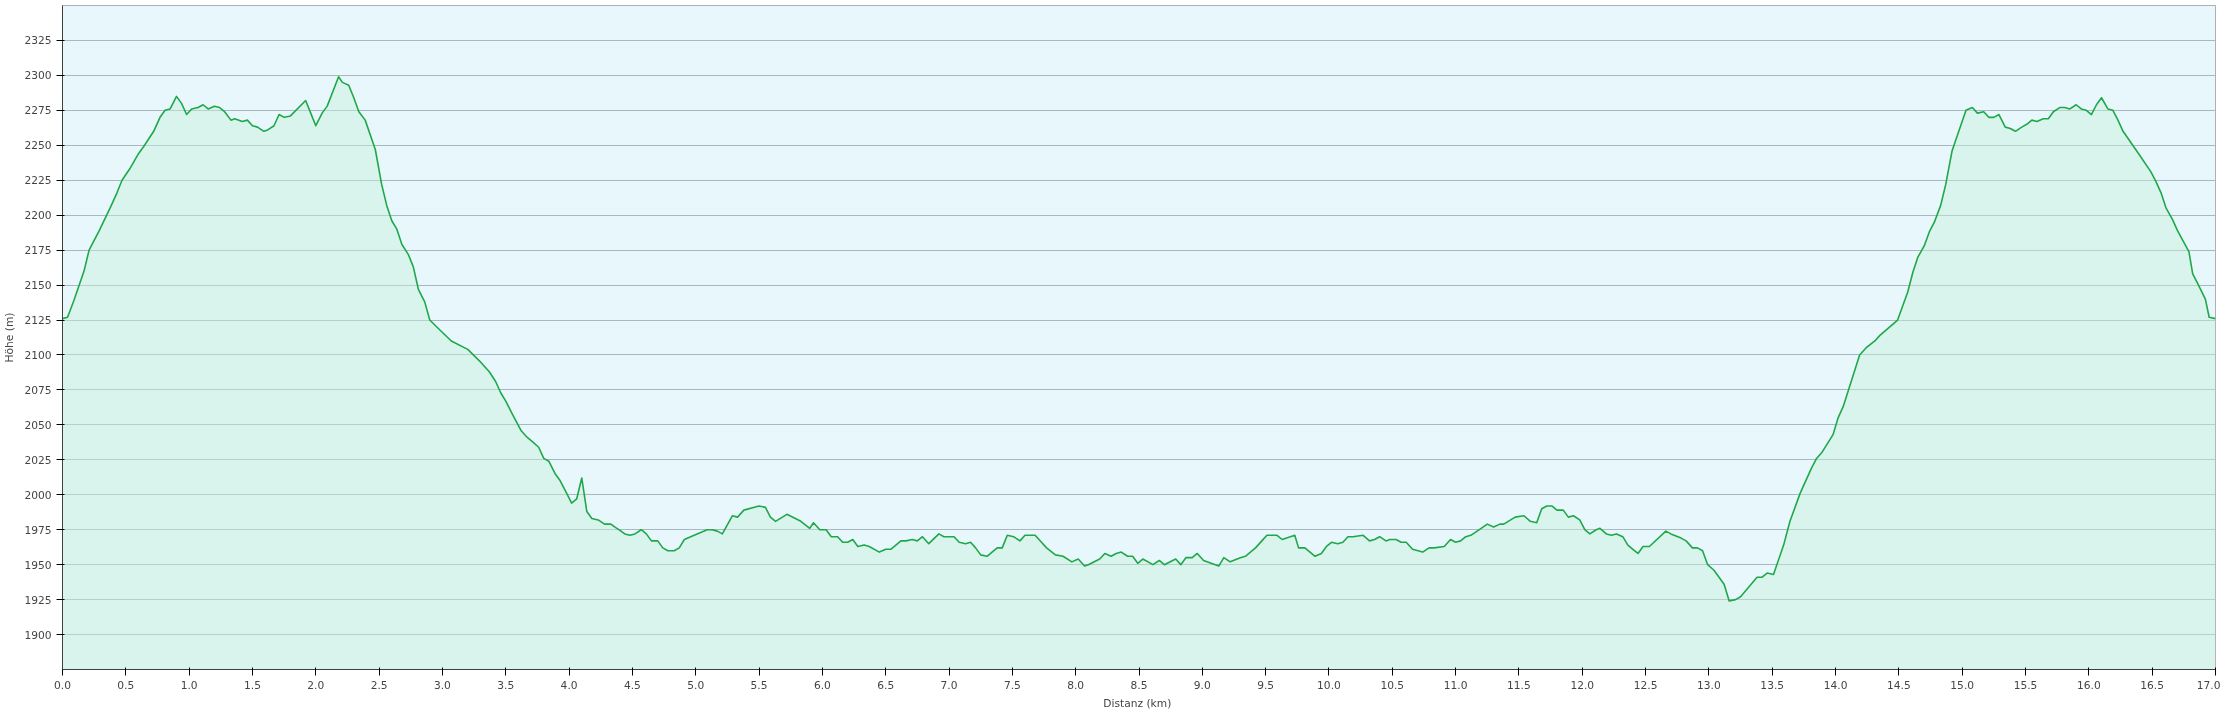 The height and width of the screenshot is (720, 2227). I want to click on y-tick-label: 2075, so click(38, 390).